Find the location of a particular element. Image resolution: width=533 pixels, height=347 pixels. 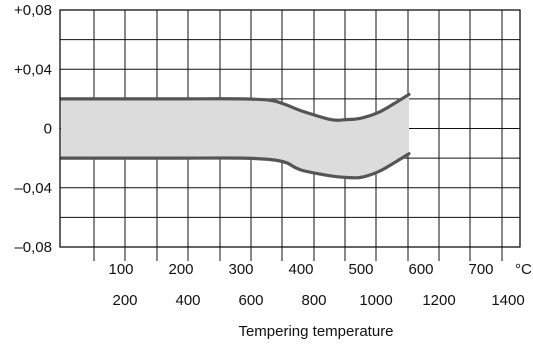

x-tick-label-primary: 500 is located at coordinates (360, 269).